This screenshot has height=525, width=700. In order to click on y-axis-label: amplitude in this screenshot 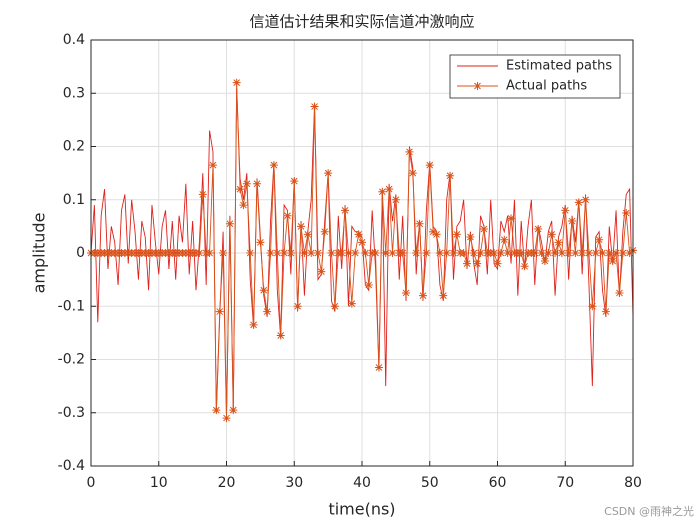, I will do `click(39, 253)`.